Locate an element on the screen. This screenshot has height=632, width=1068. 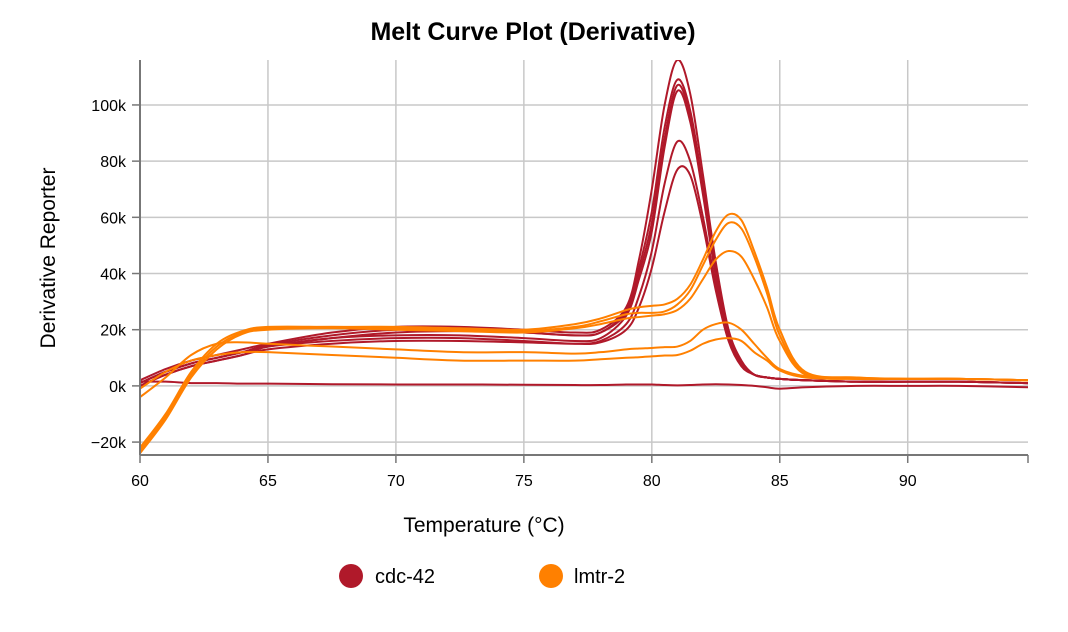
legend-label-lmtr-2: lmtr-2 is located at coordinates (599, 577).